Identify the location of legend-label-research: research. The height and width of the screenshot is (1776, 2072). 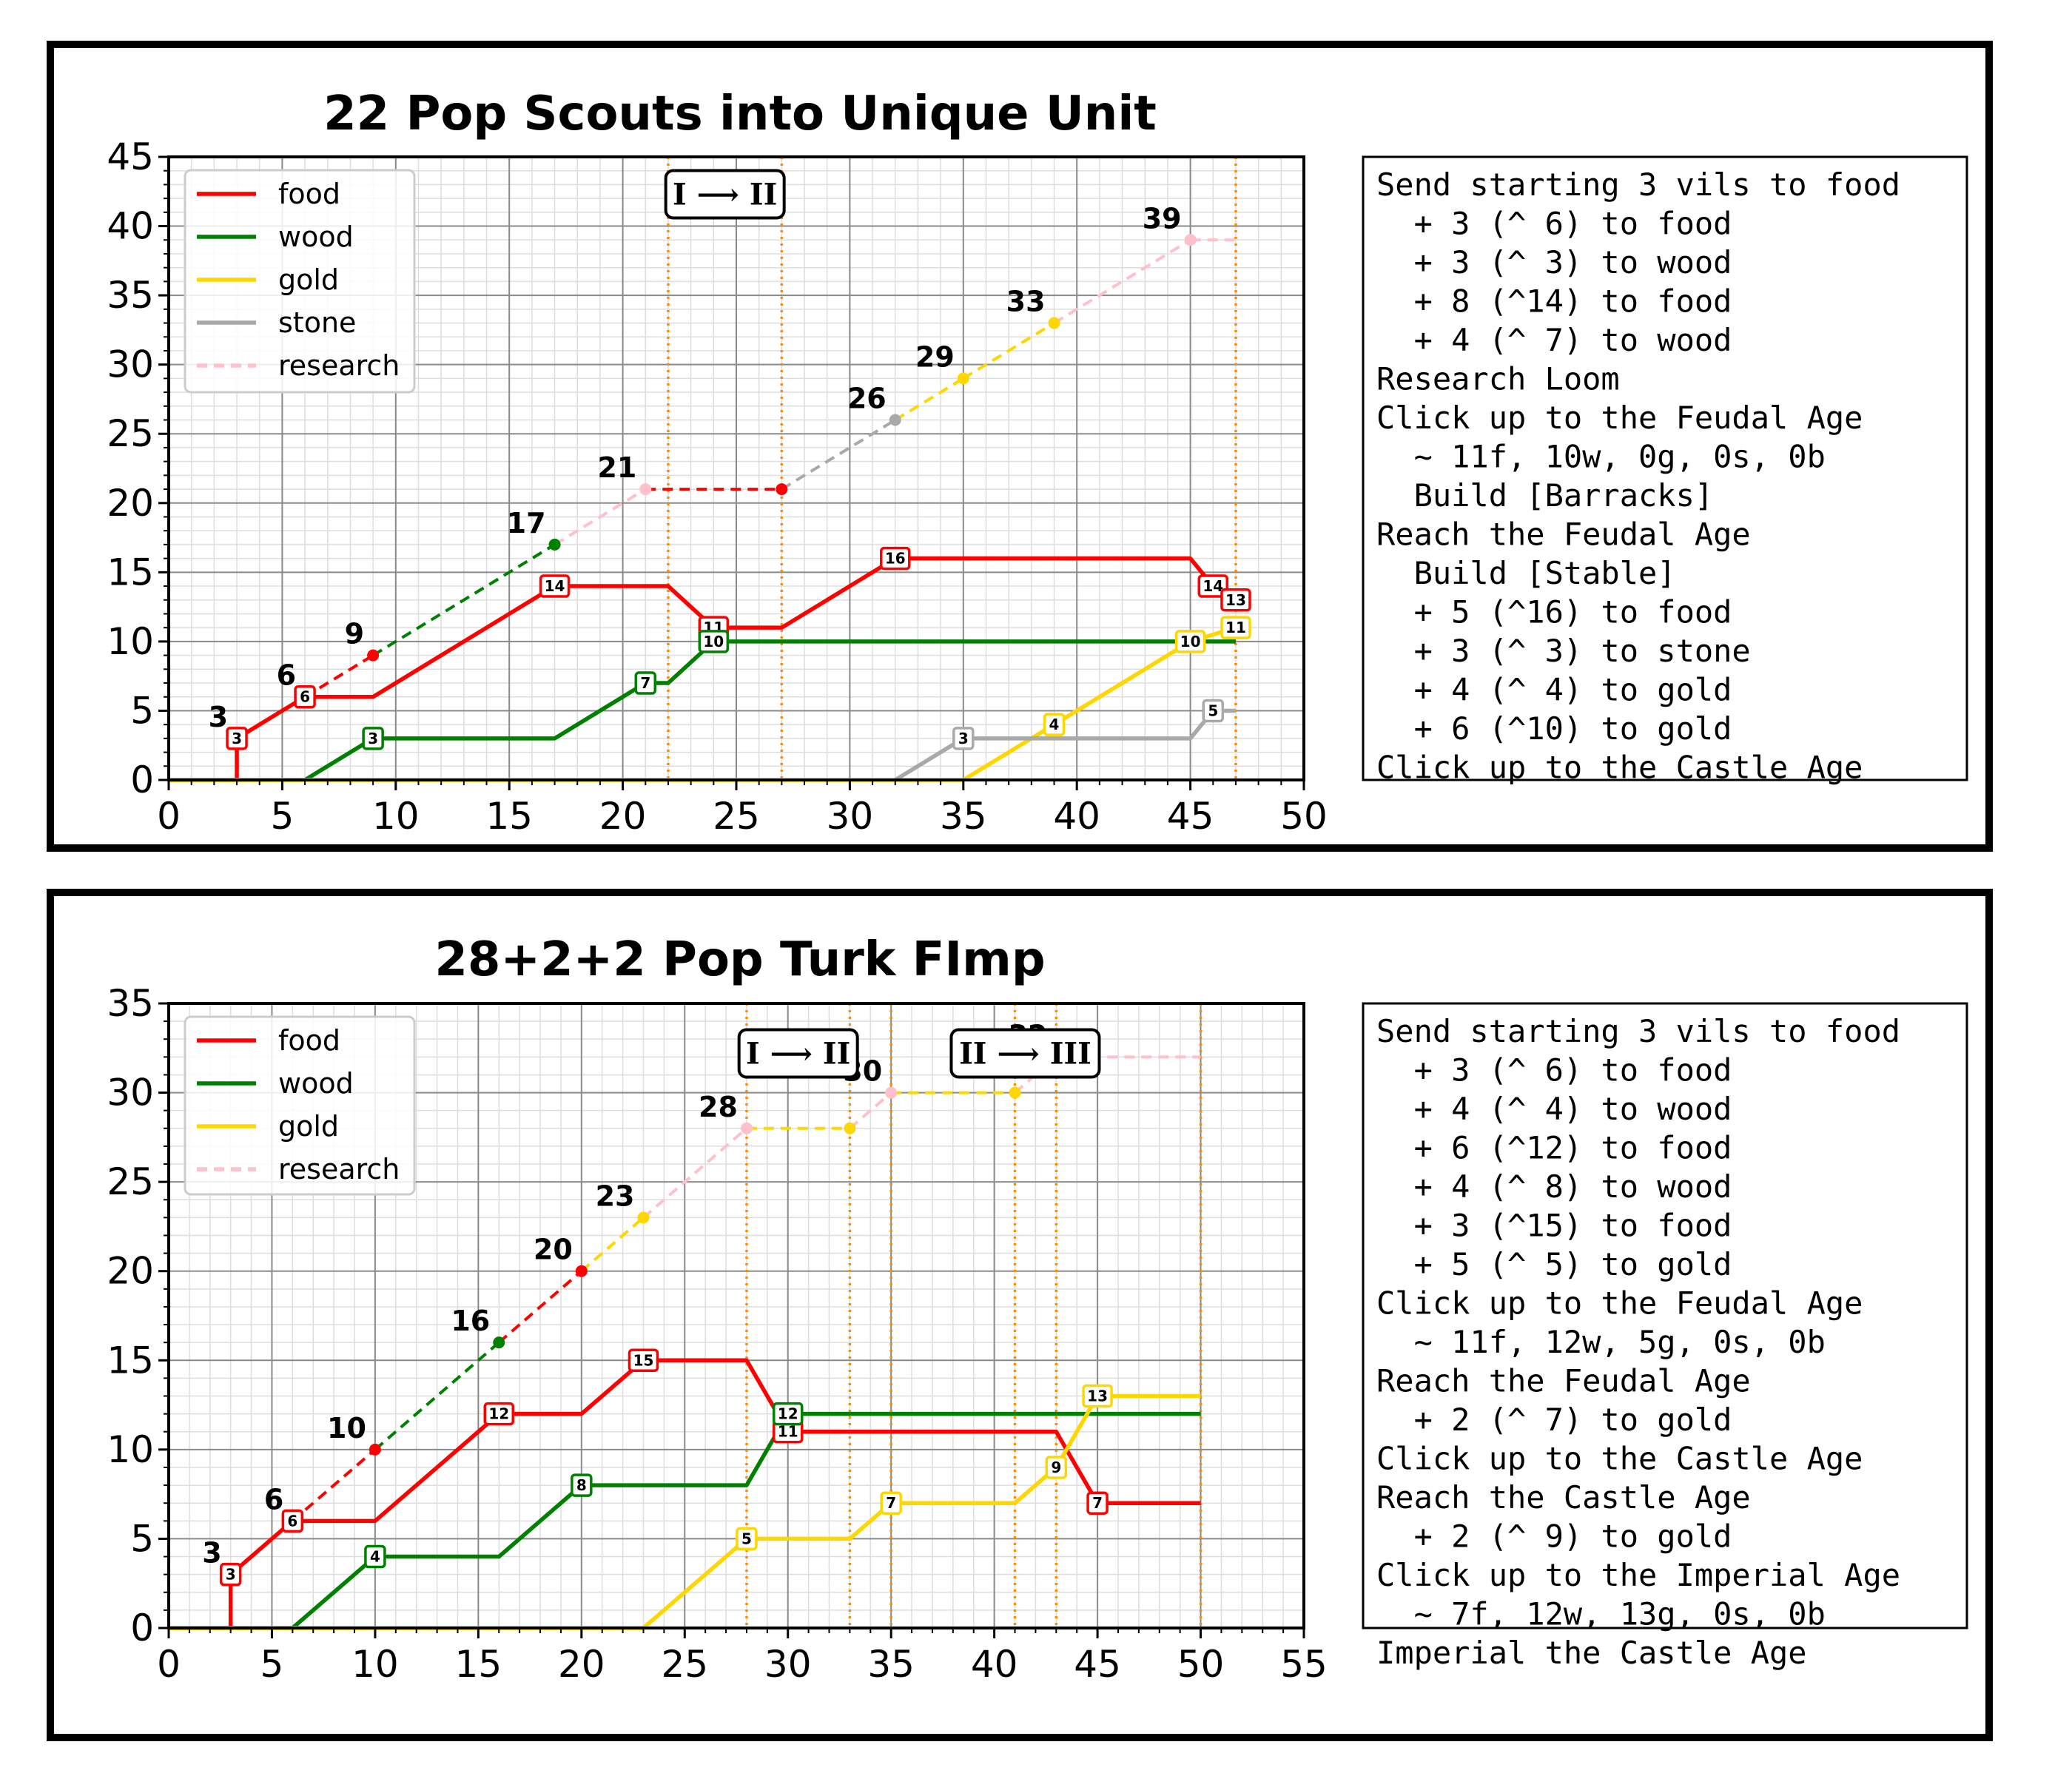
(339, 1169).